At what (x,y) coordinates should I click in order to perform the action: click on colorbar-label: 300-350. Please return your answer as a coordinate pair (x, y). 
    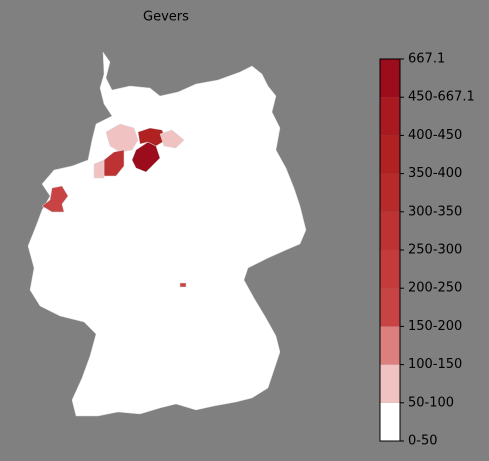
    Looking at the image, I should click on (435, 211).